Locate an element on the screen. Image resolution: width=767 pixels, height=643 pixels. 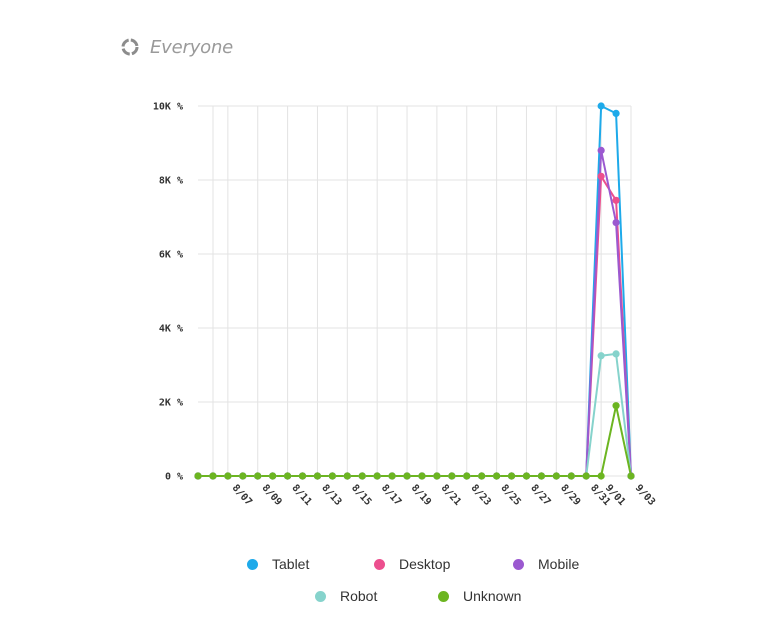
legend-item-tablet: Tablet is located at coordinates (278, 564).